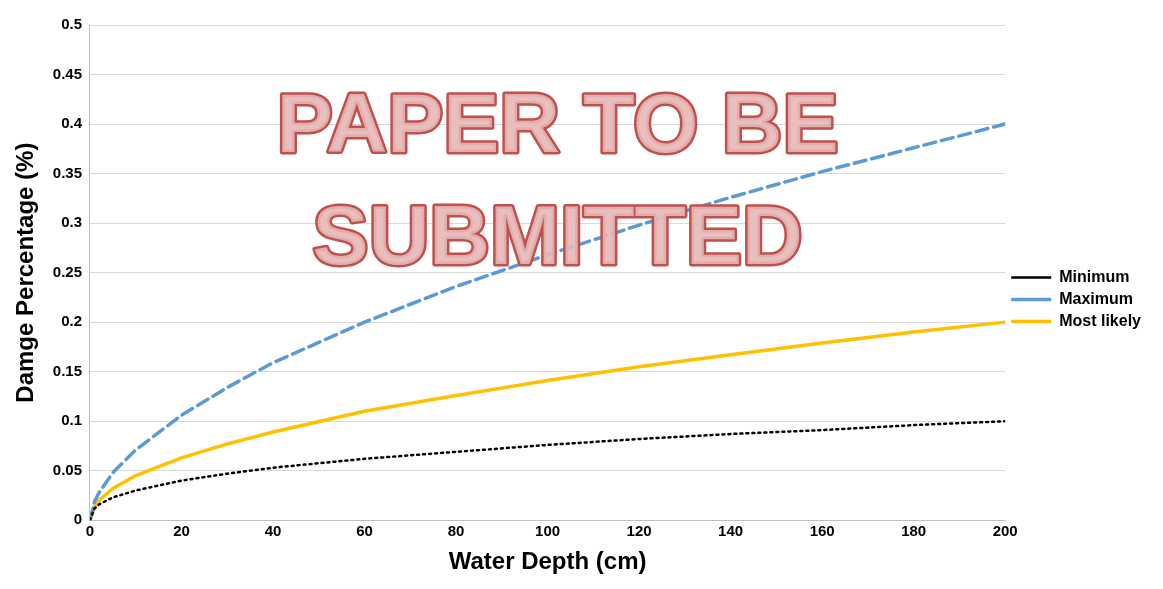 The height and width of the screenshot is (589, 1163). What do you see at coordinates (364, 531) in the screenshot?
I see `x-tick-label: 60` at bounding box center [364, 531].